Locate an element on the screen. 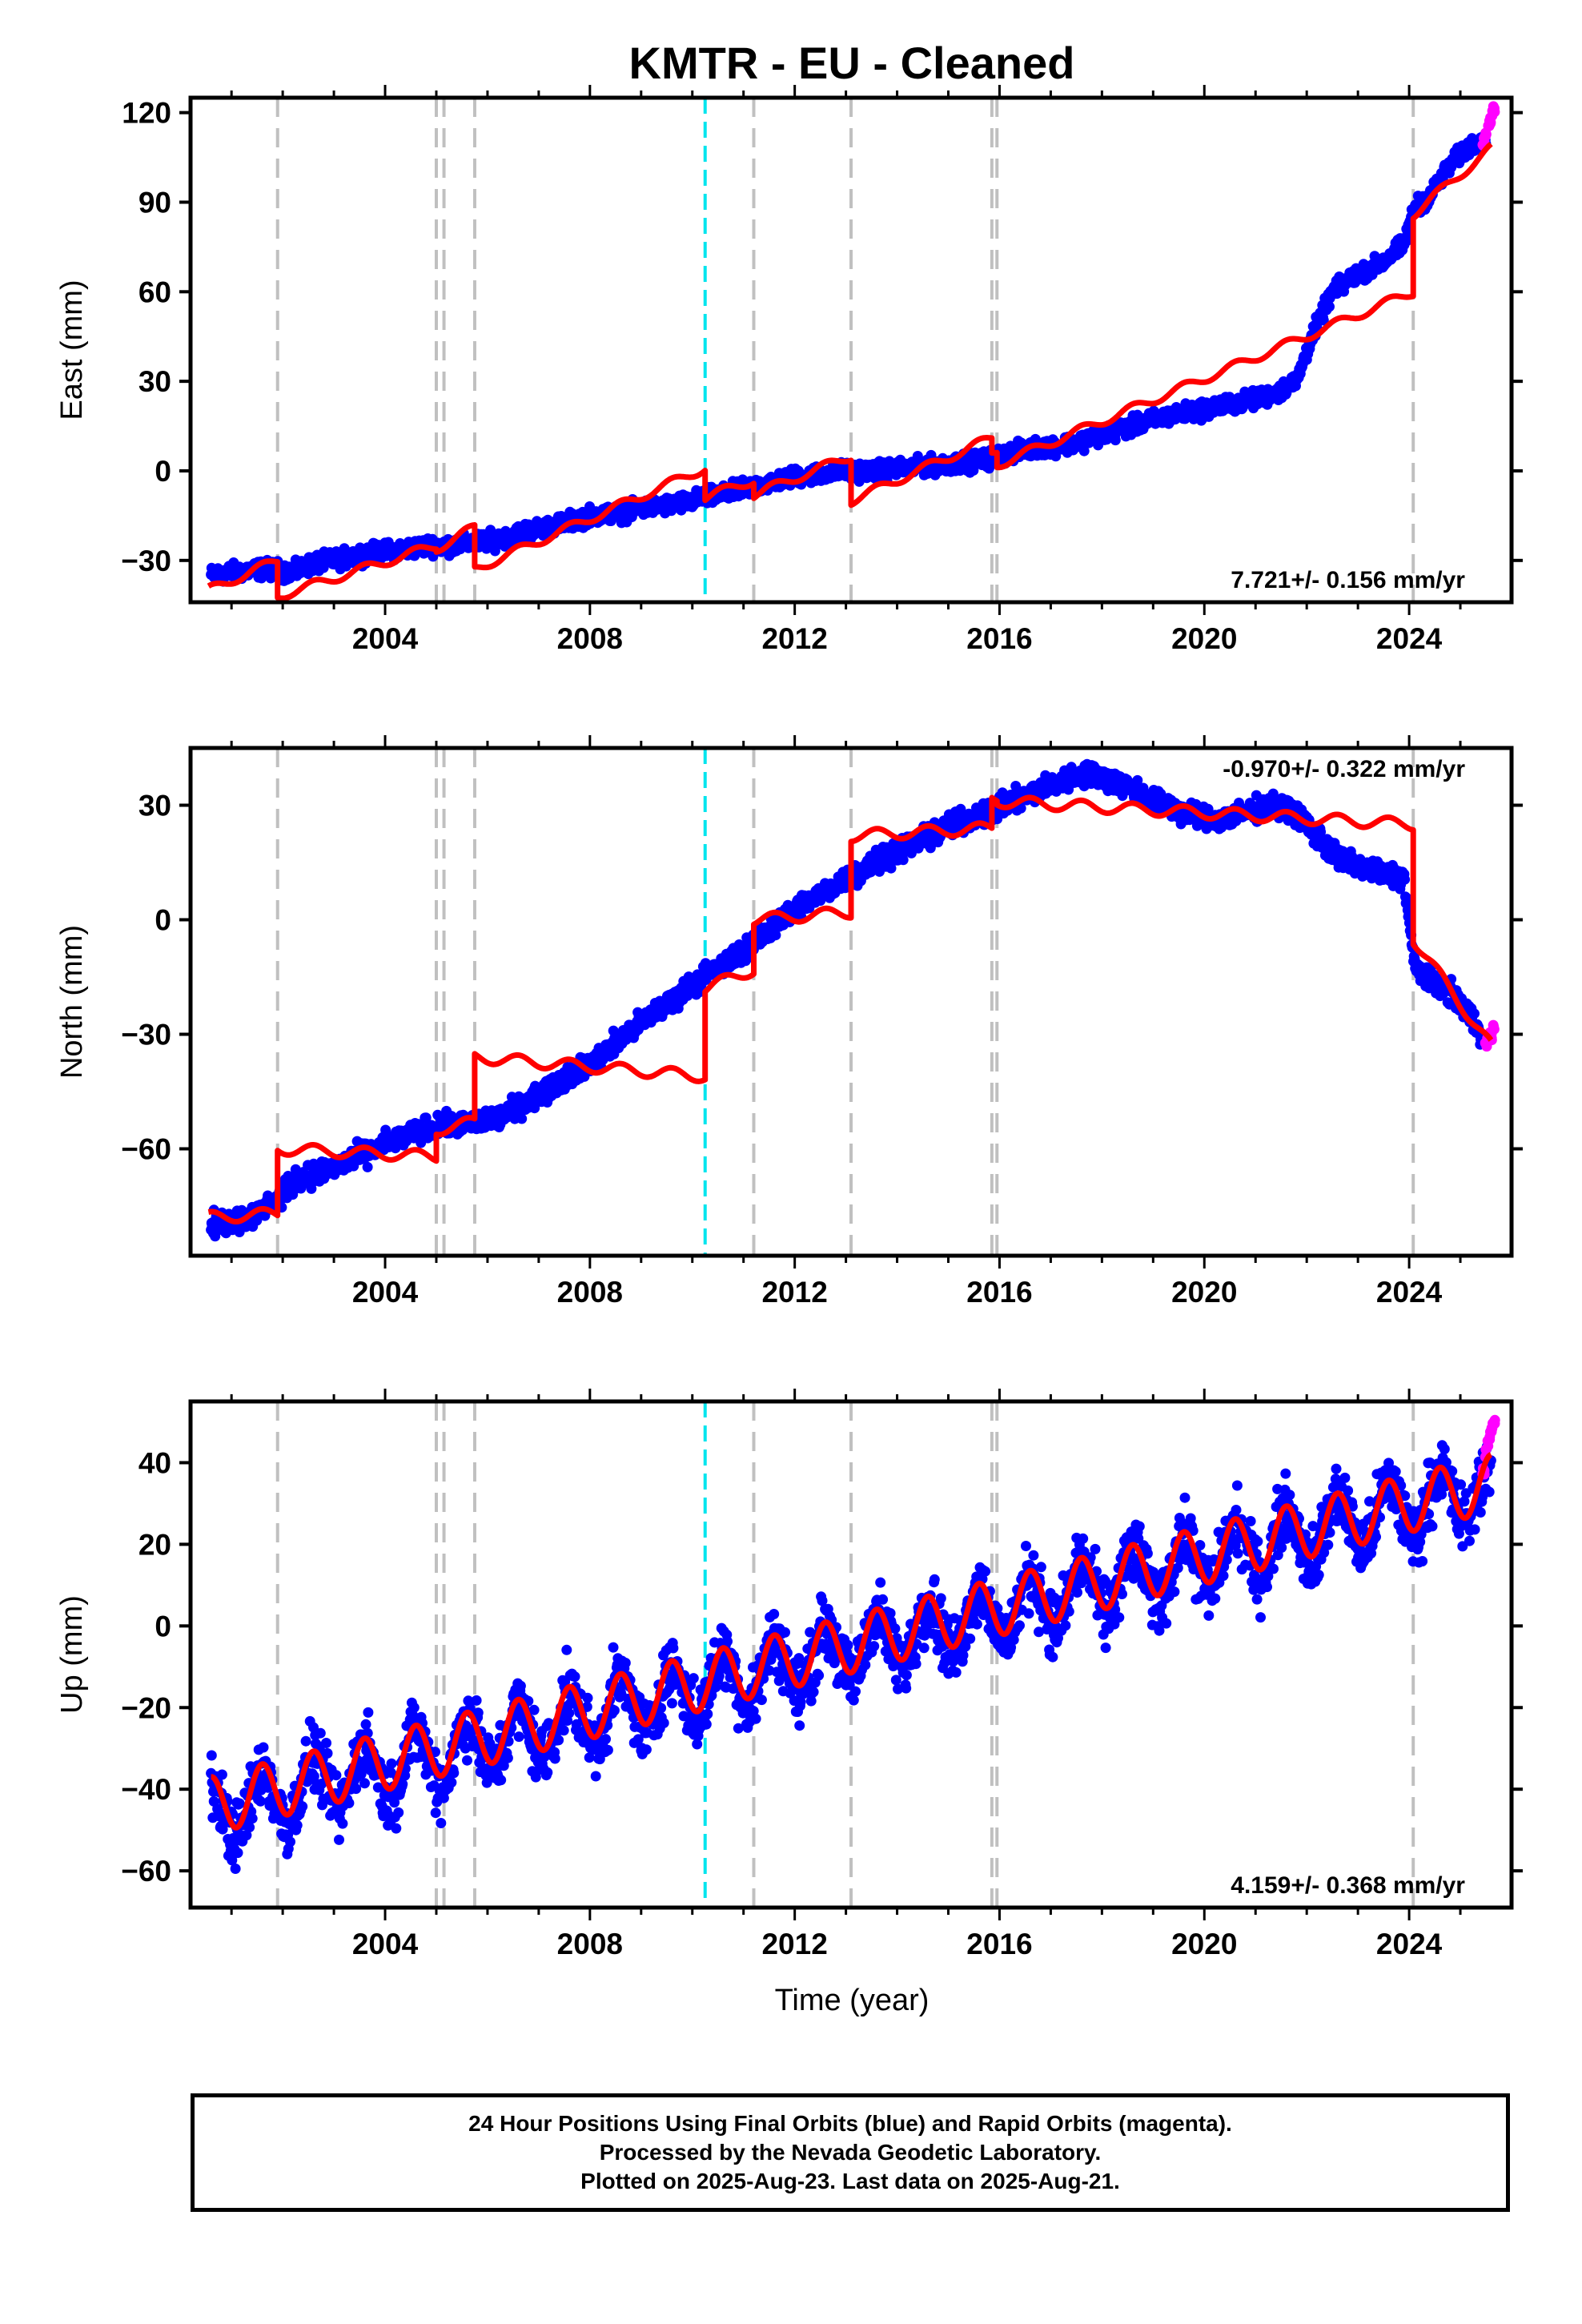  y-axis-label: East (mm) is located at coordinates (72, 349).